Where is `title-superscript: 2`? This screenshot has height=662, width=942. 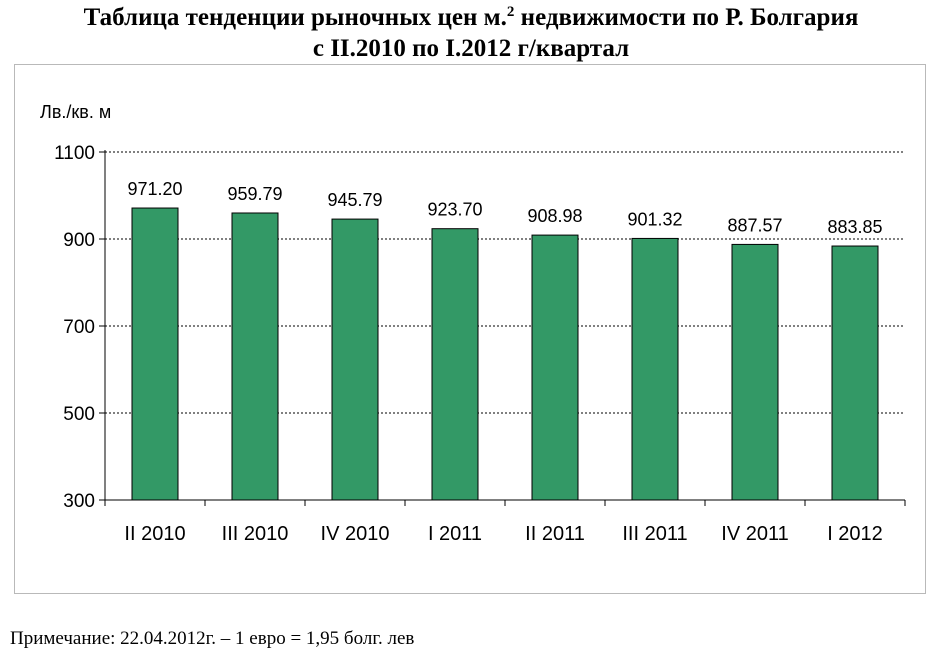
title-superscript: 2 is located at coordinates (510, 12).